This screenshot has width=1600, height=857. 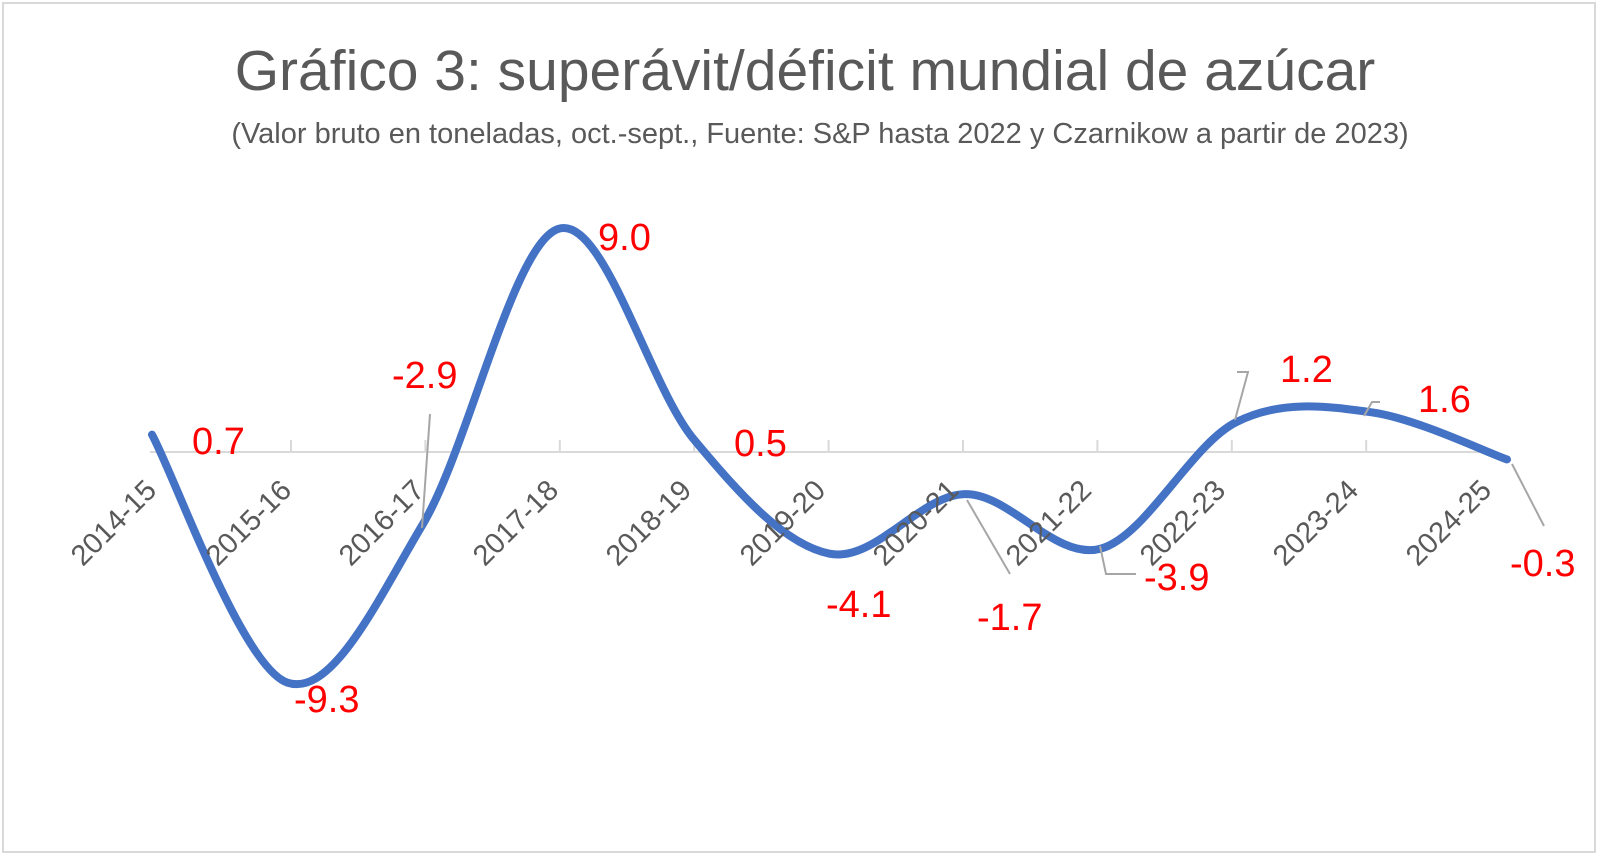 I want to click on x-tick-label: 2016-17, so click(x=382, y=523).